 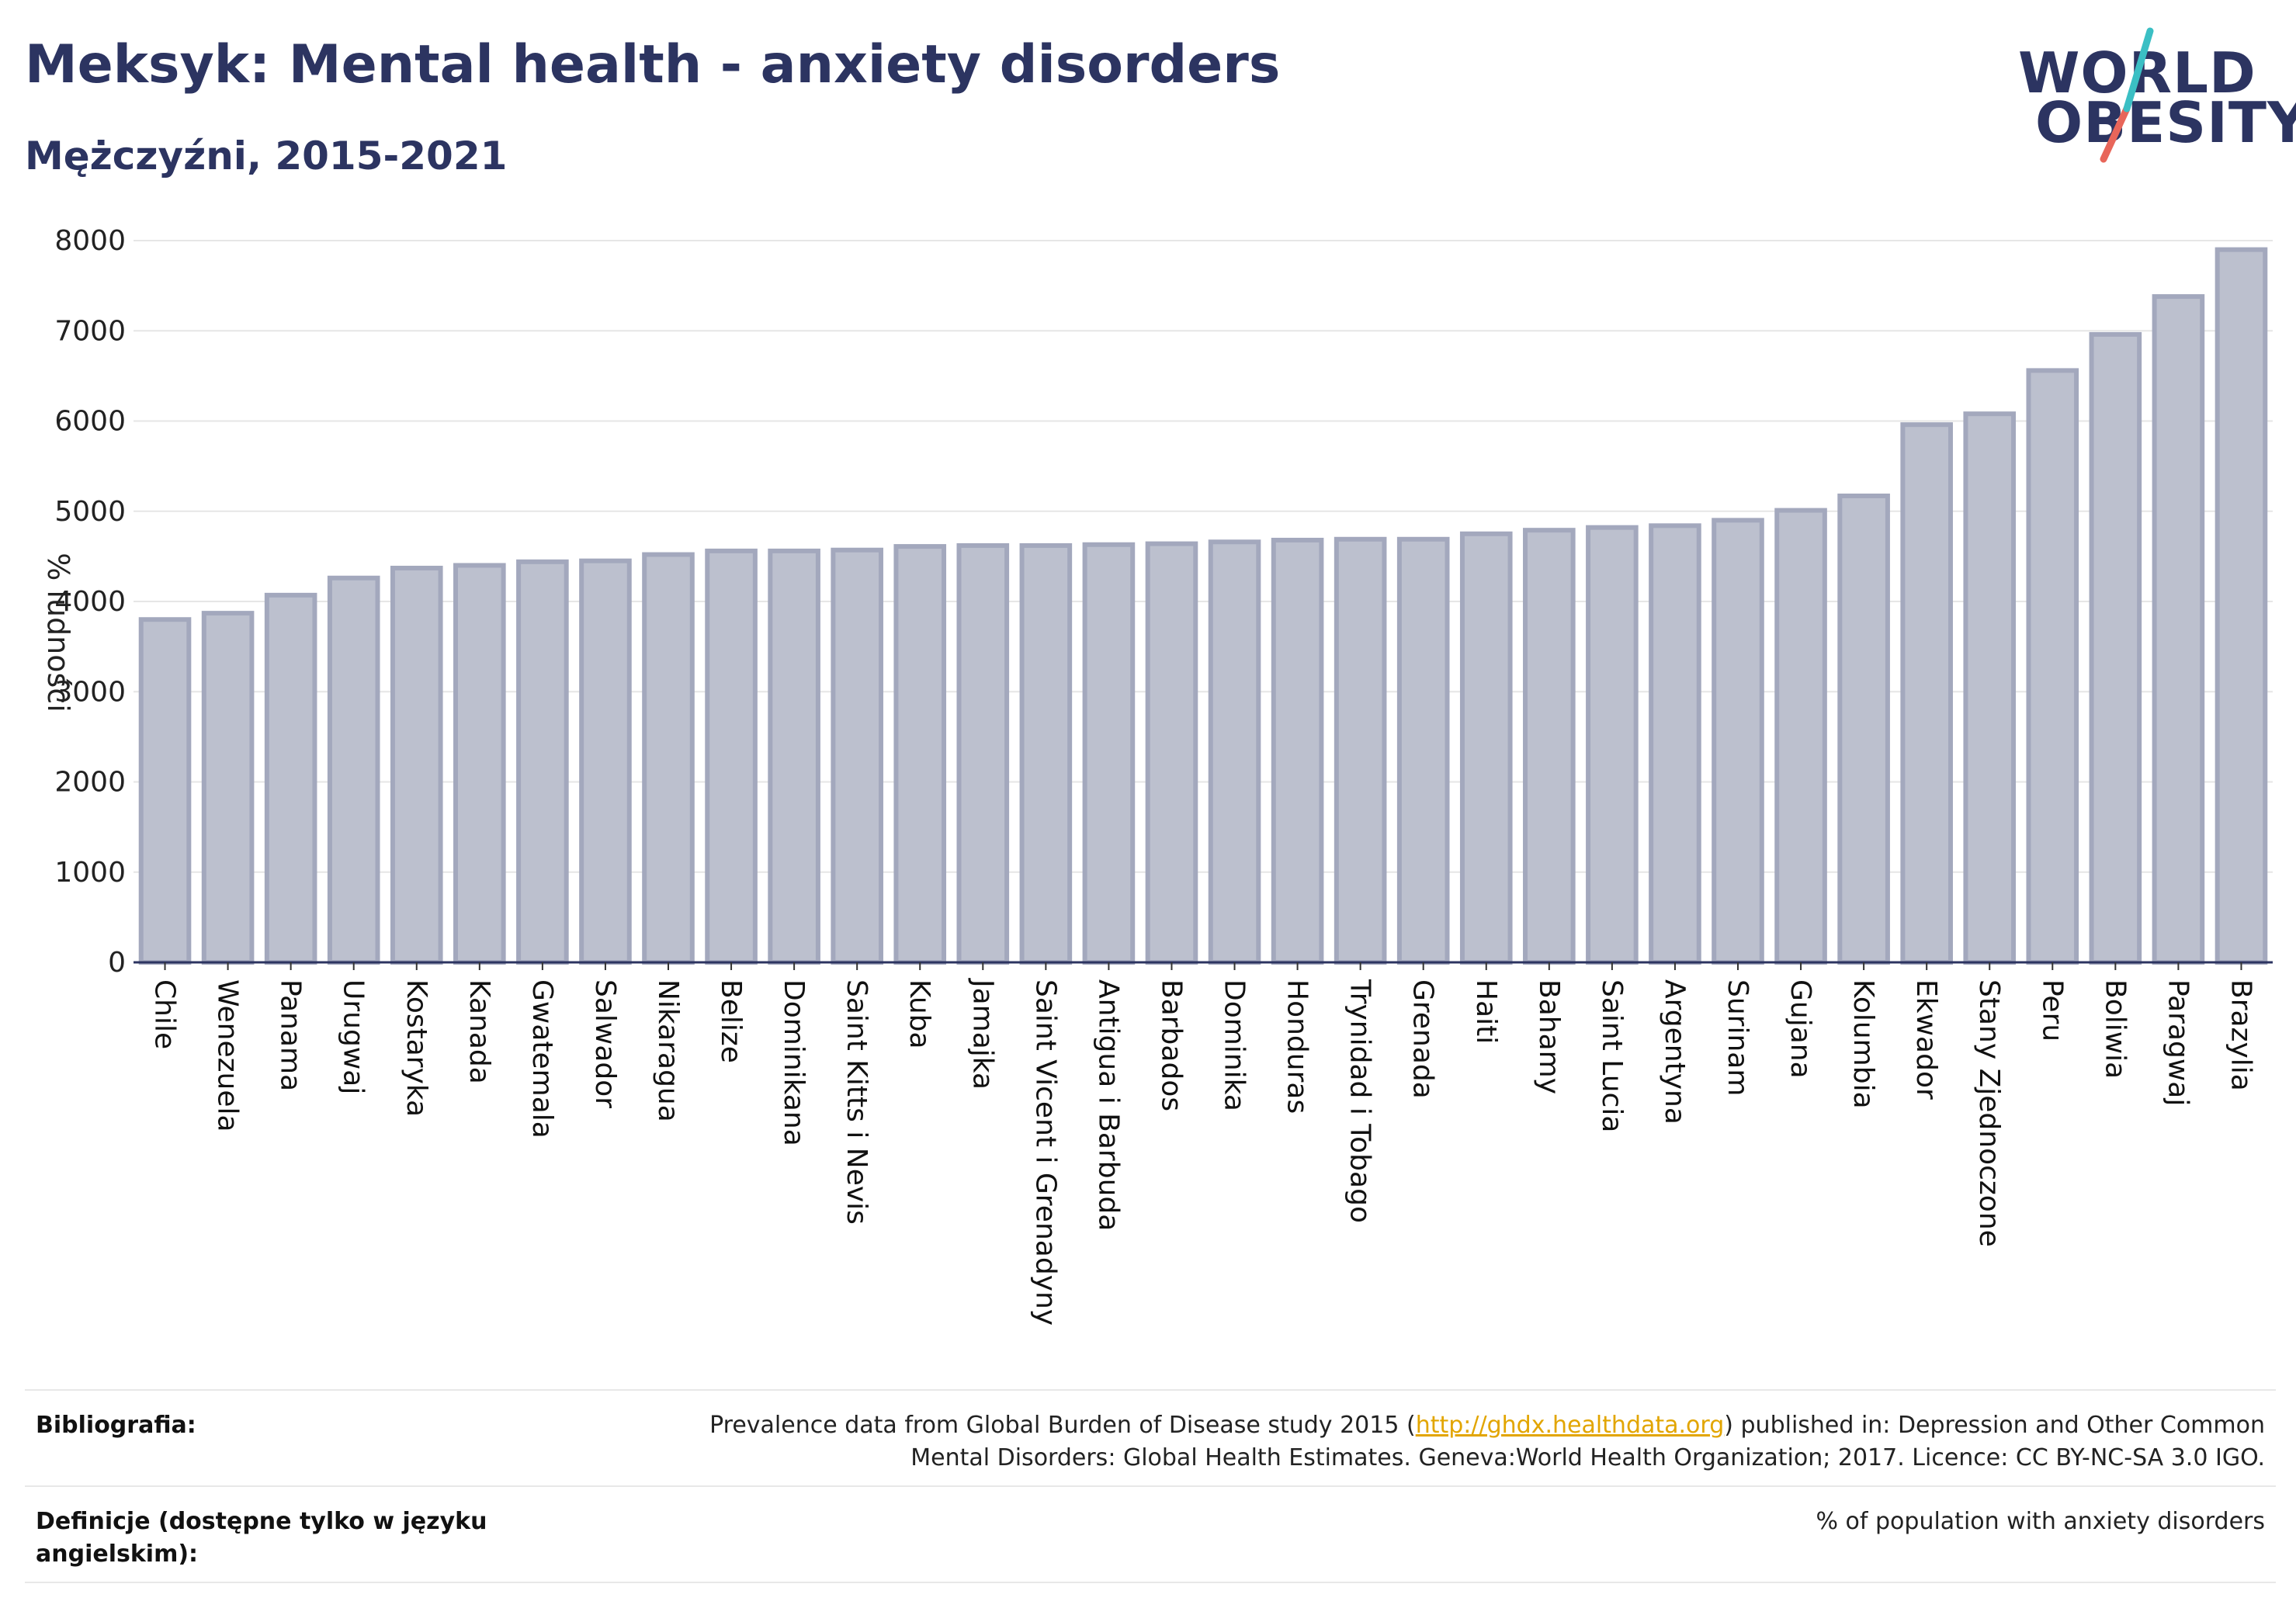 What do you see at coordinates (1926, 1039) in the screenshot?
I see `x-tick-label: Ekwador` at bounding box center [1926, 1039].